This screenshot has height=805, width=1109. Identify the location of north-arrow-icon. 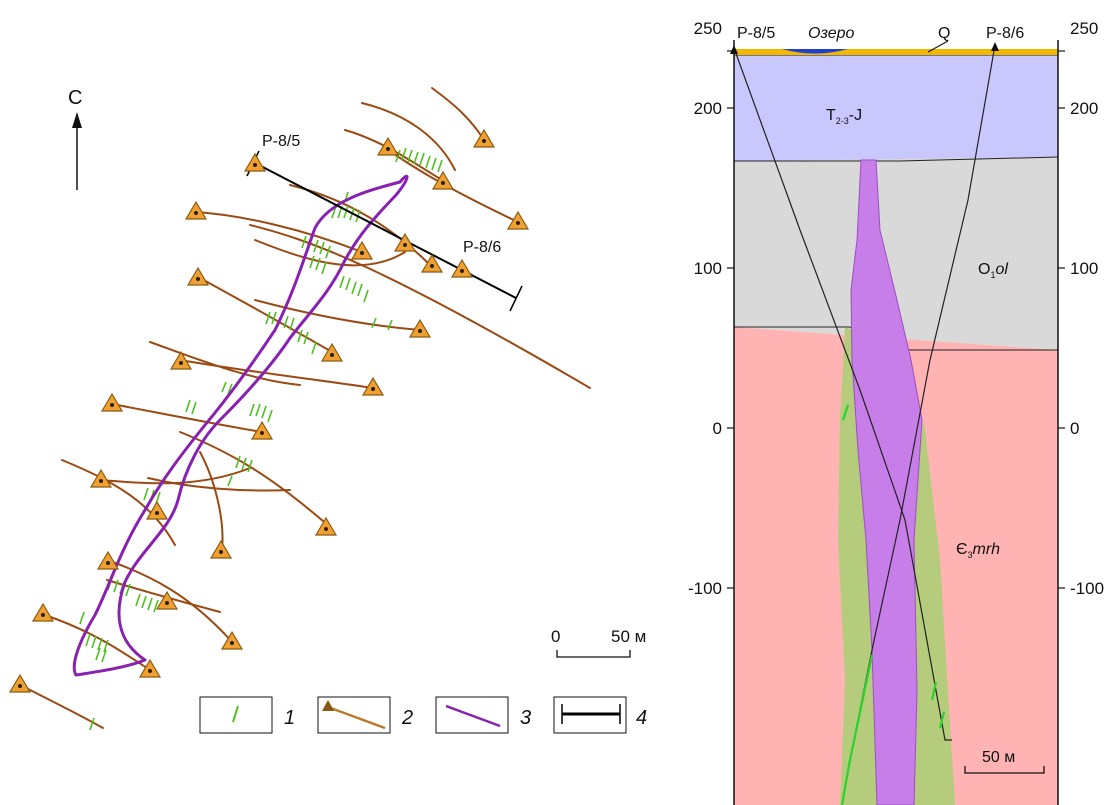
(77, 151).